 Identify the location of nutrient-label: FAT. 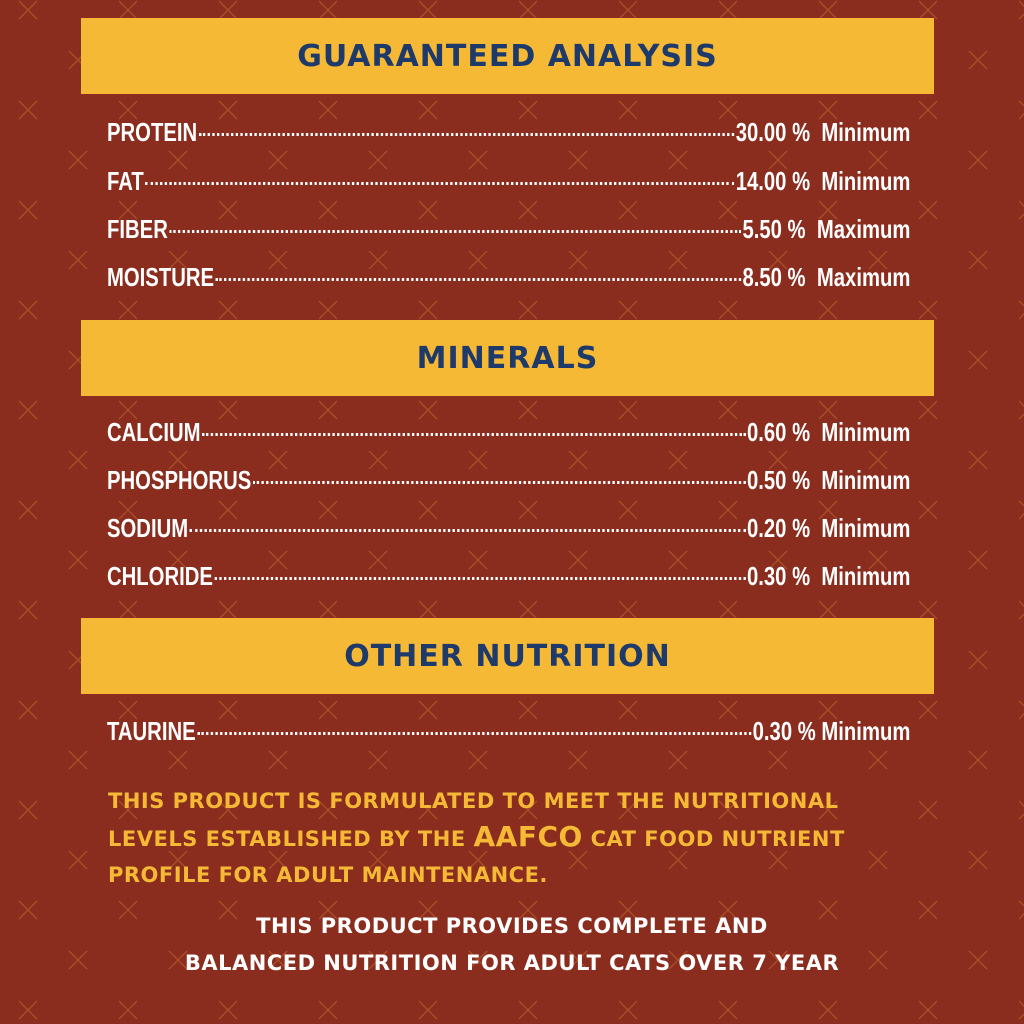
(125, 181).